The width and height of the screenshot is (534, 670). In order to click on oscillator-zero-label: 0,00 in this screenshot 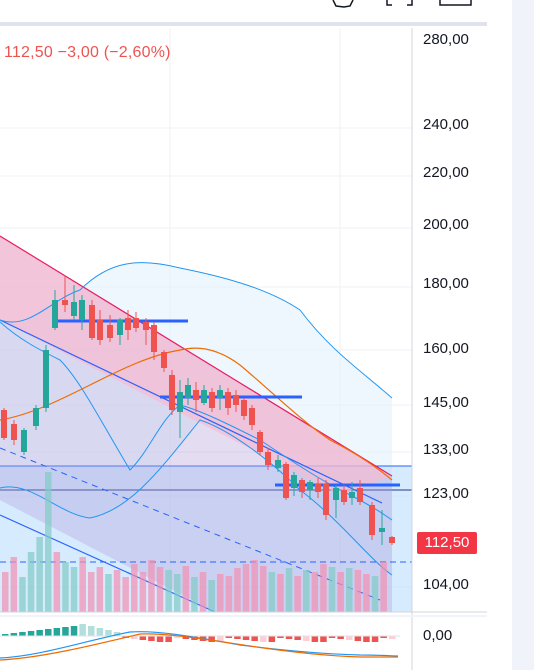, I will do `click(438, 635)`.